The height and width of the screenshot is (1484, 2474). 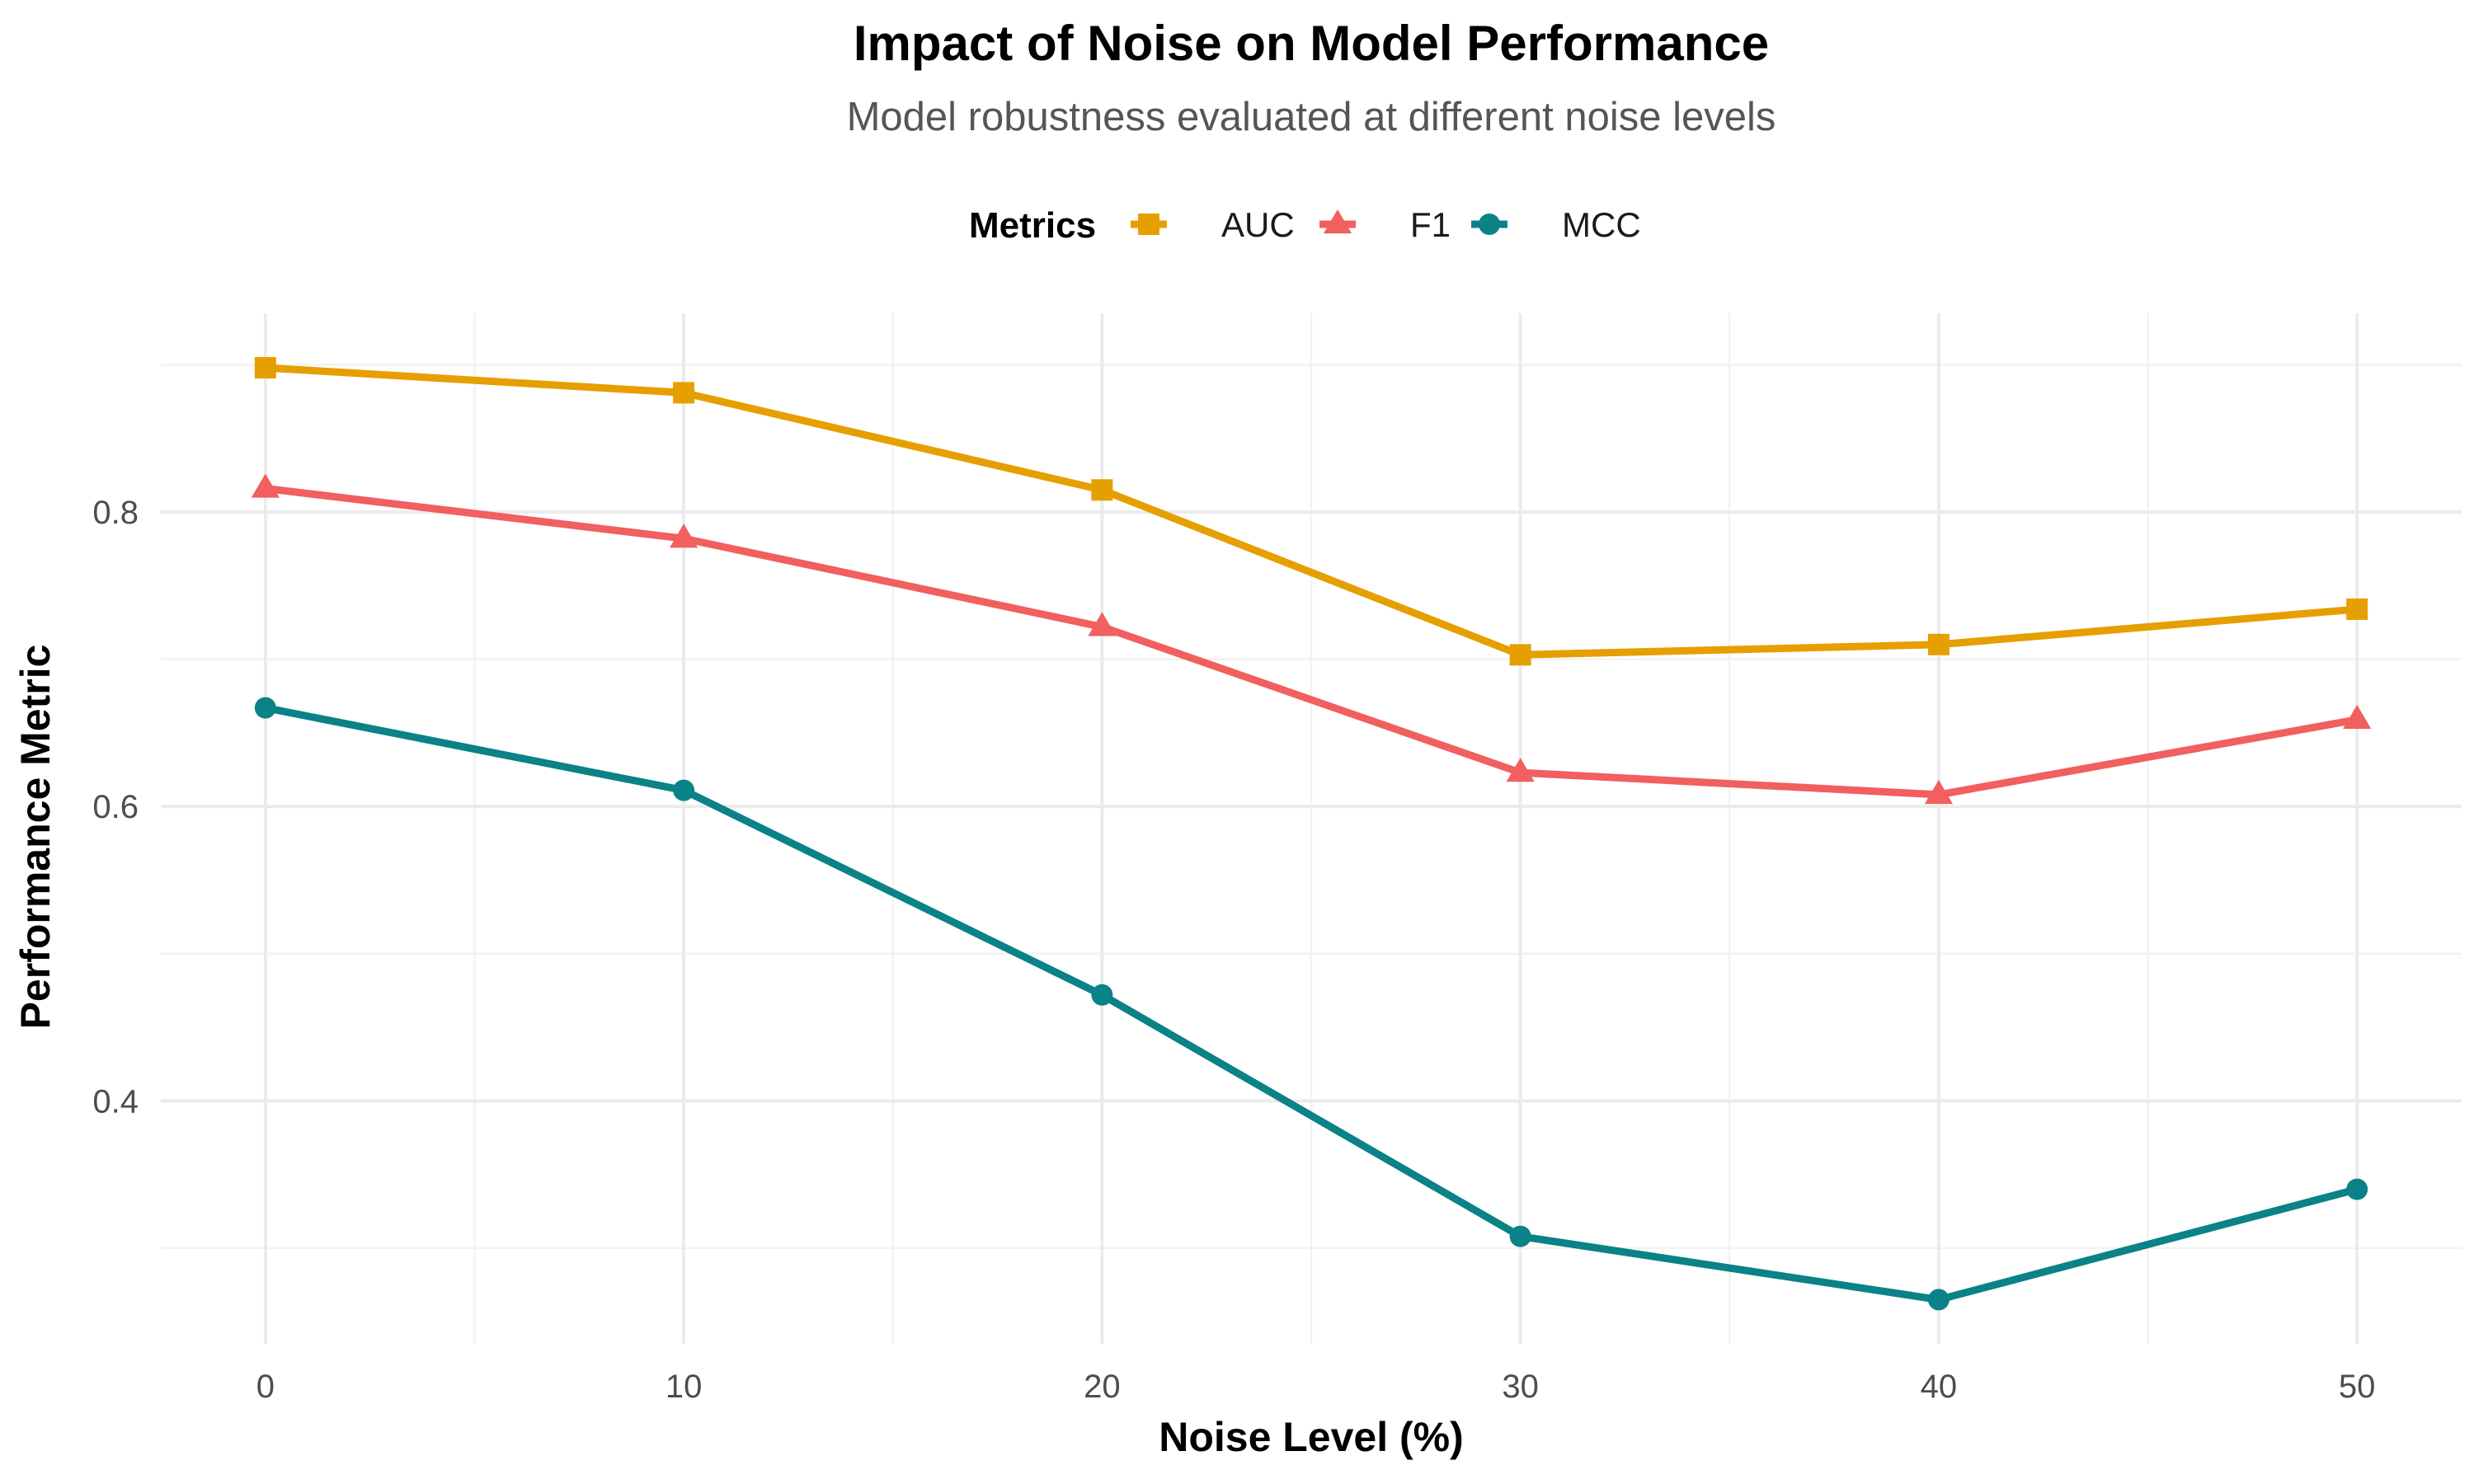 What do you see at coordinates (1258, 224) in the screenshot?
I see `legend-label-auc: AUC` at bounding box center [1258, 224].